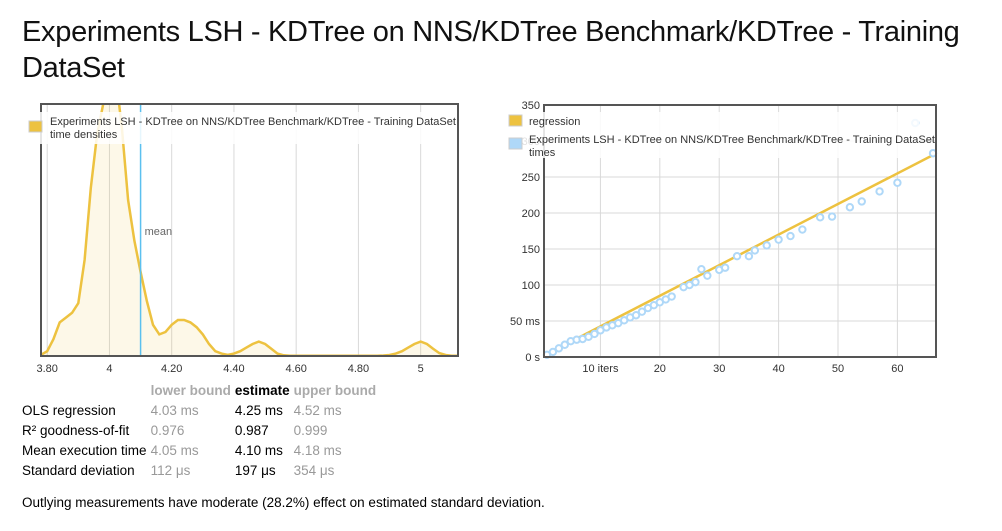  Describe the element at coordinates (660, 369) in the screenshot. I see `regression-x-tick: 20` at that location.